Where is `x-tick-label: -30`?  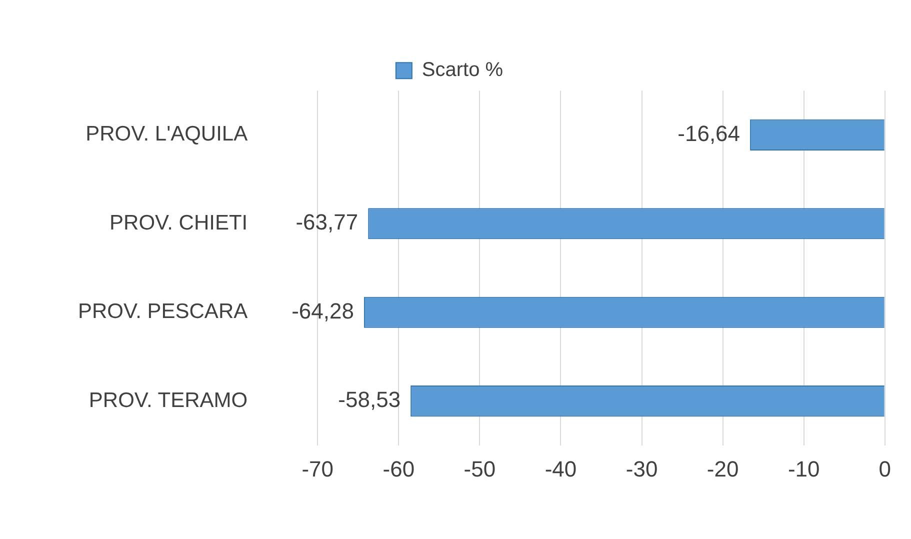 x-tick-label: -30 is located at coordinates (642, 469).